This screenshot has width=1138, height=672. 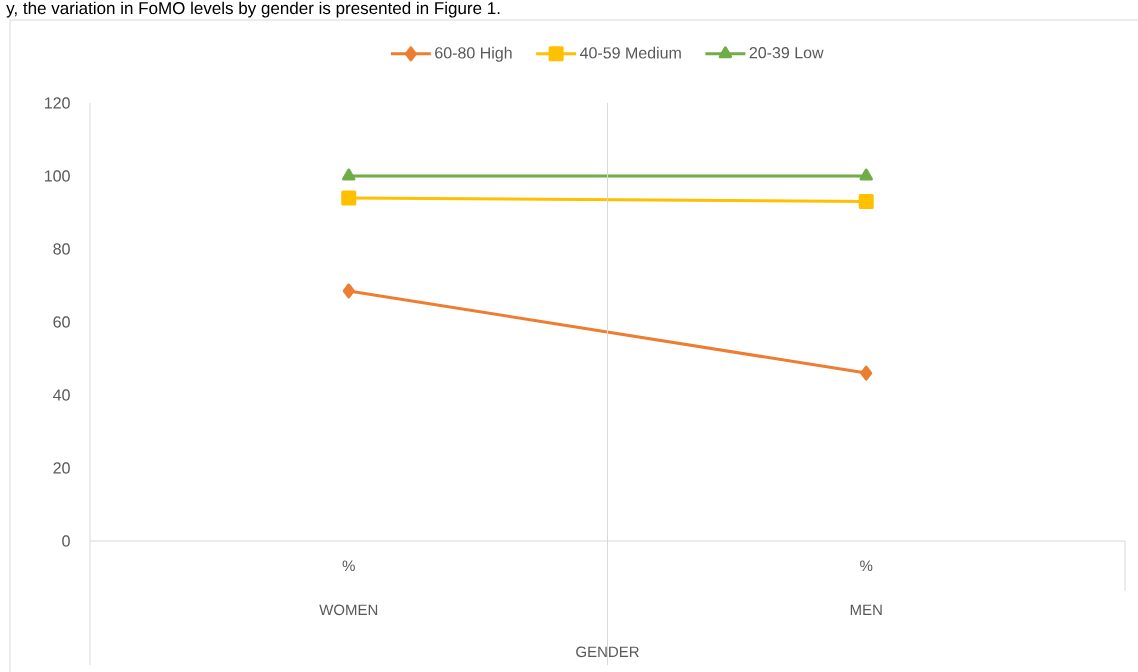 What do you see at coordinates (866, 609) in the screenshot?
I see `text: MEN` at bounding box center [866, 609].